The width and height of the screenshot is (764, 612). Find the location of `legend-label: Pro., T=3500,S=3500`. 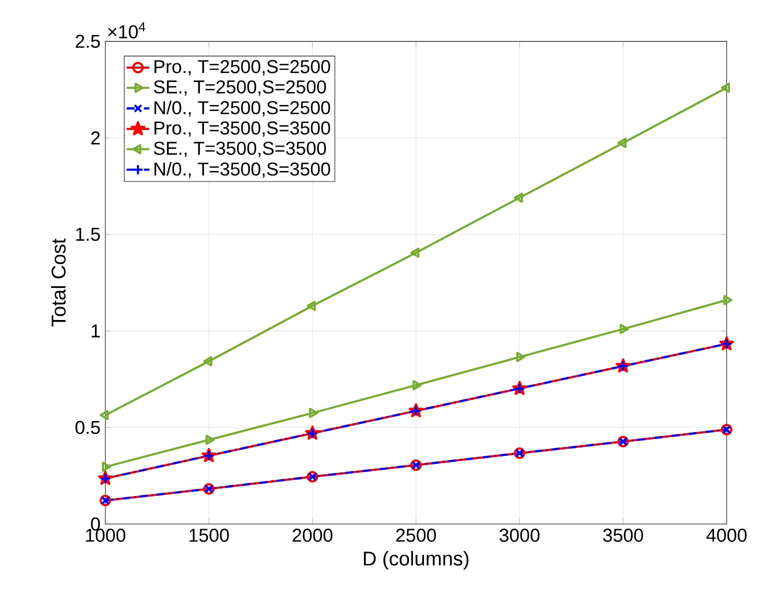

legend-label: Pro., T=3500,S=3500 is located at coordinates (242, 129).